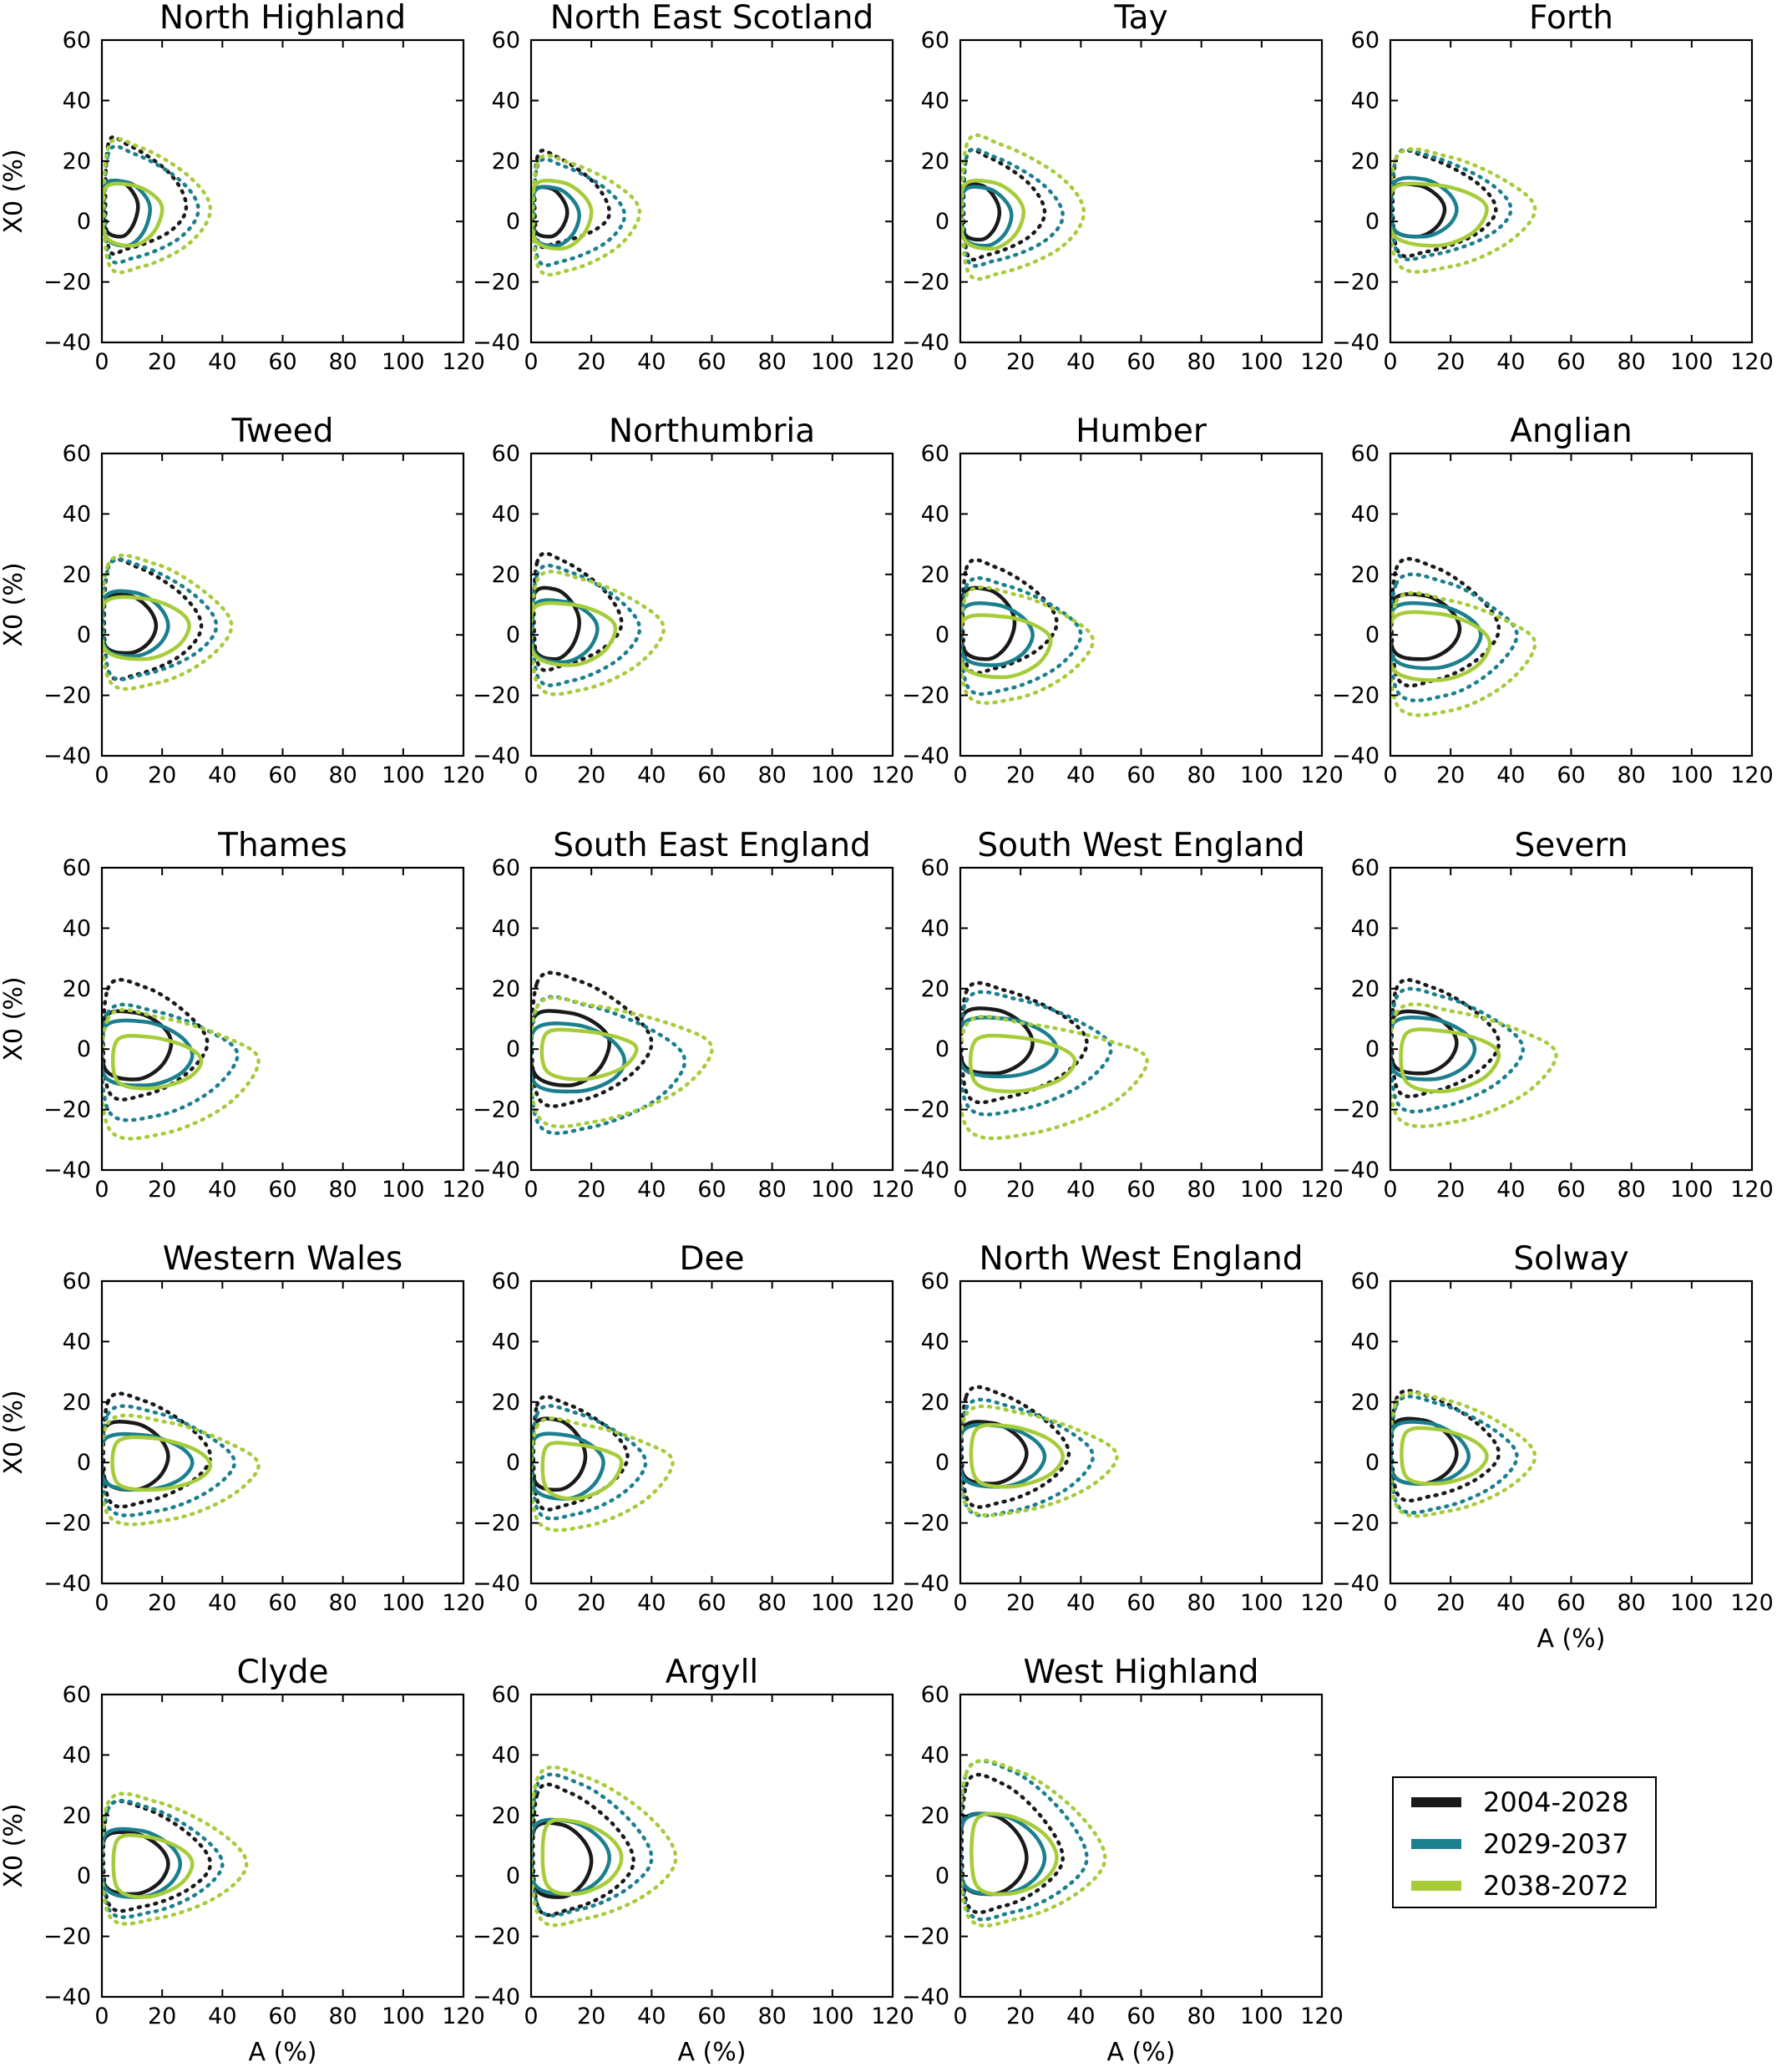  I want to click on legend-label: 2029-2037, so click(1556, 1844).